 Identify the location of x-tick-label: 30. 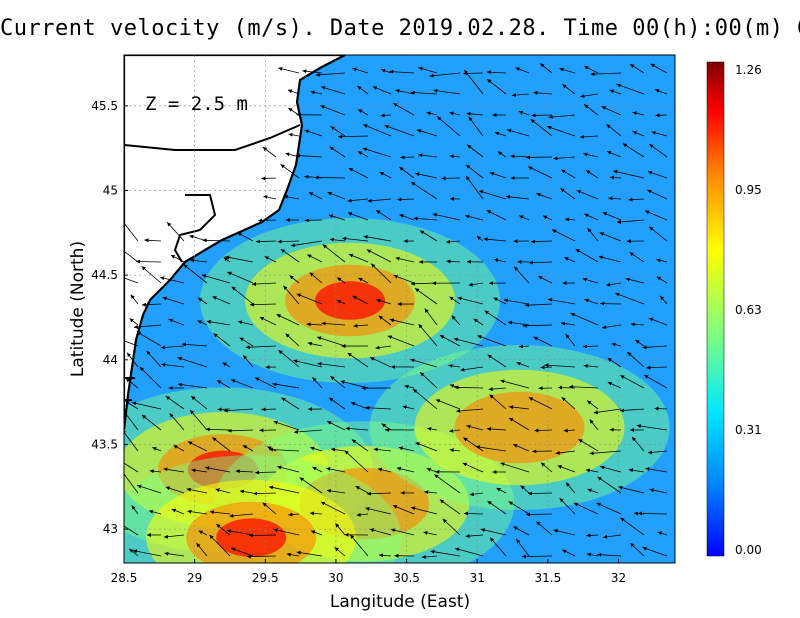
(335, 578).